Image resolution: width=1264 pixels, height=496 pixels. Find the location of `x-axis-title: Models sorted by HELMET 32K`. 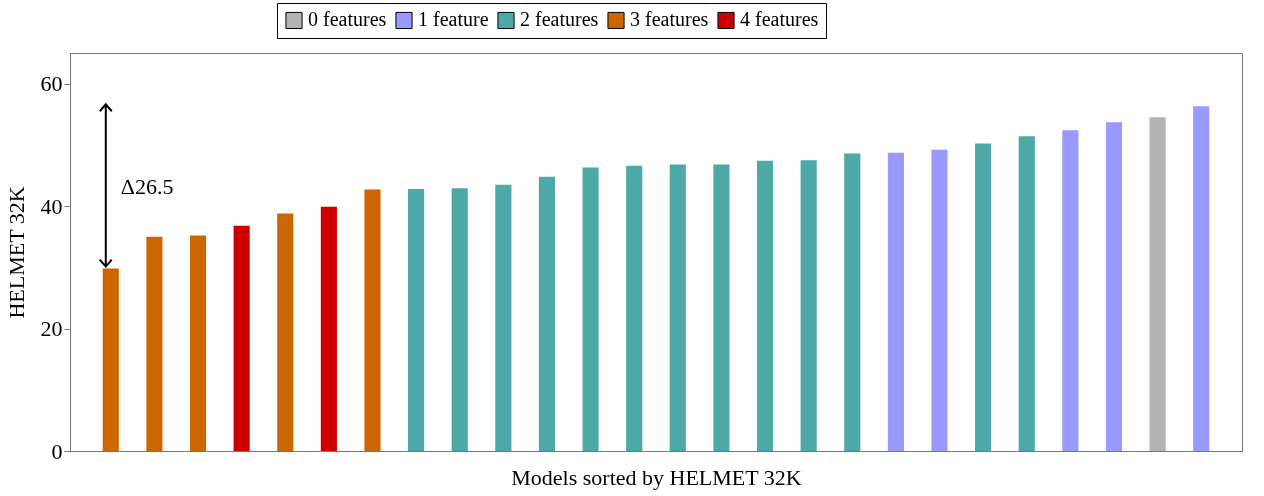

x-axis-title: Models sorted by HELMET 32K is located at coordinates (656, 477).